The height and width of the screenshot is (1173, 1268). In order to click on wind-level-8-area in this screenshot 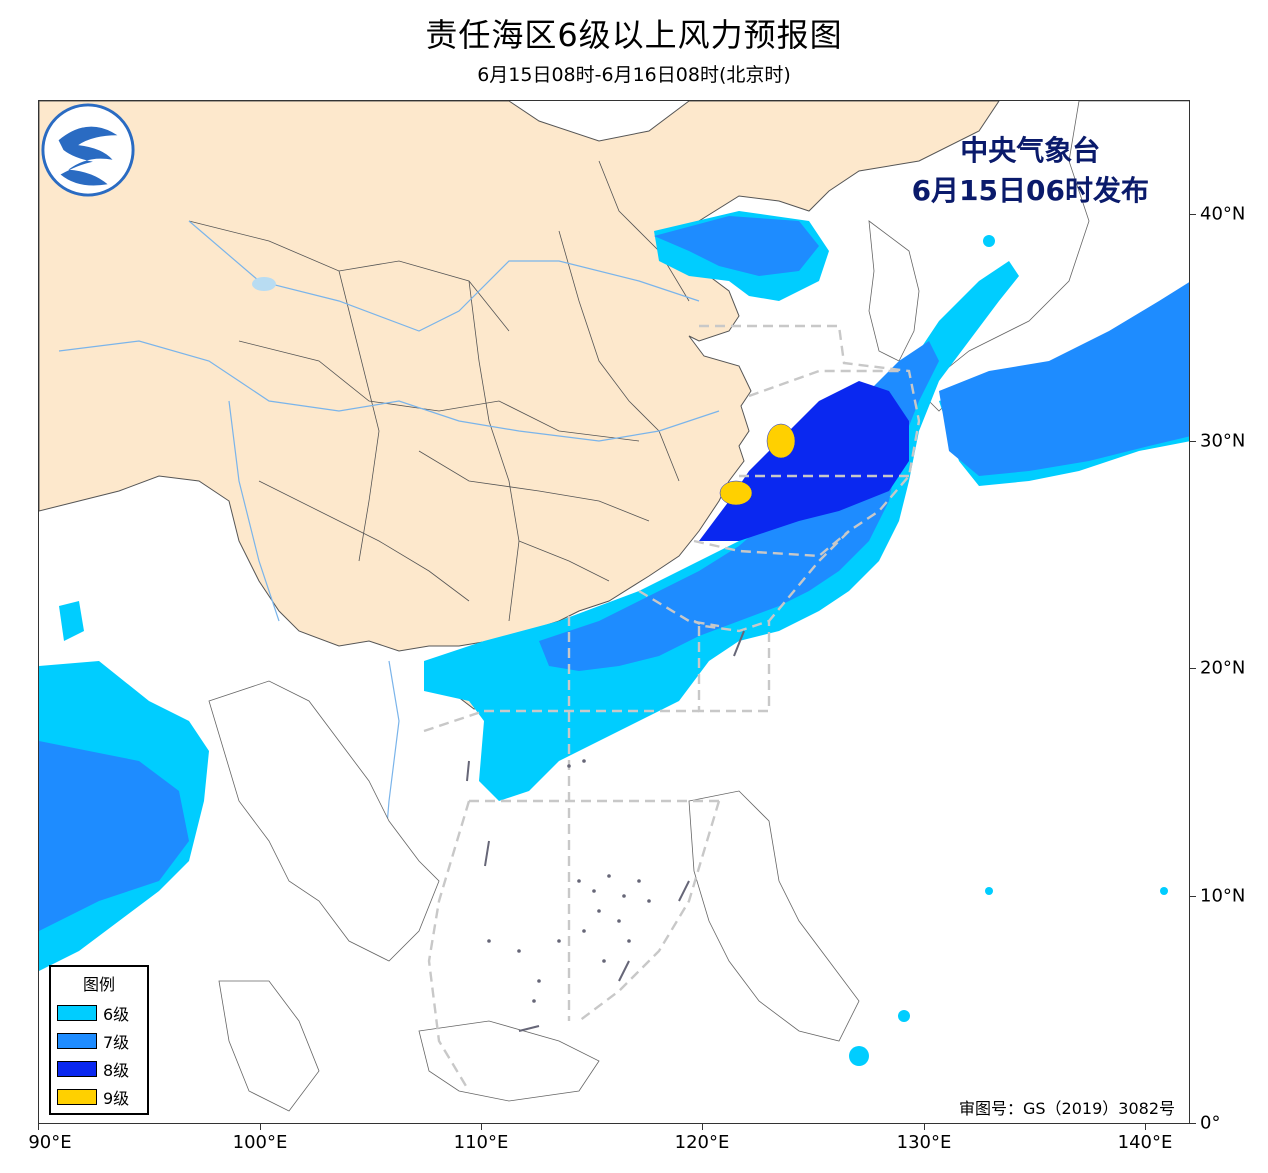, I will do `click(804, 461)`.